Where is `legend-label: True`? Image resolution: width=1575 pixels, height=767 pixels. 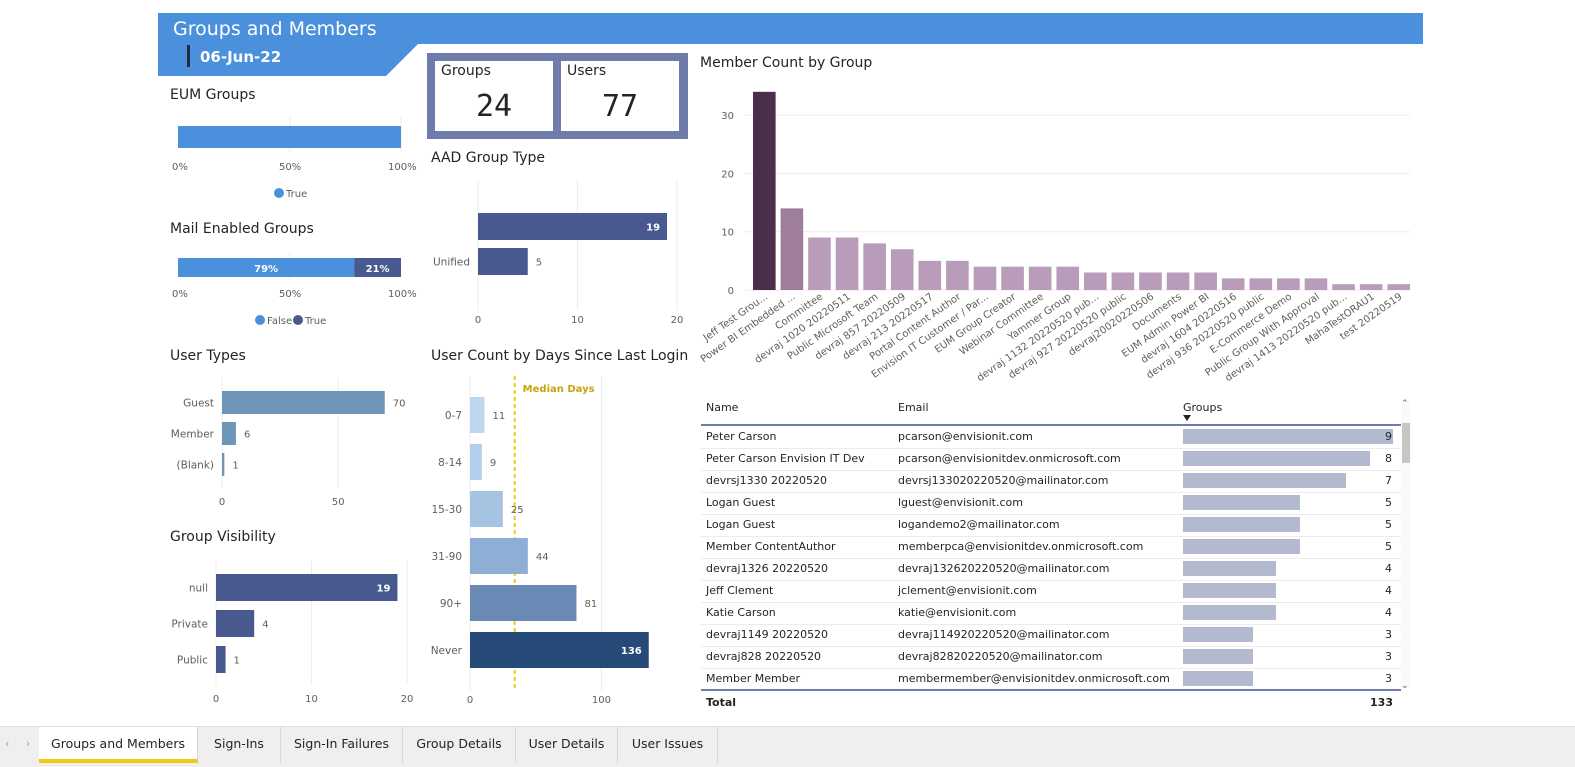
legend-label: True is located at coordinates (315, 321).